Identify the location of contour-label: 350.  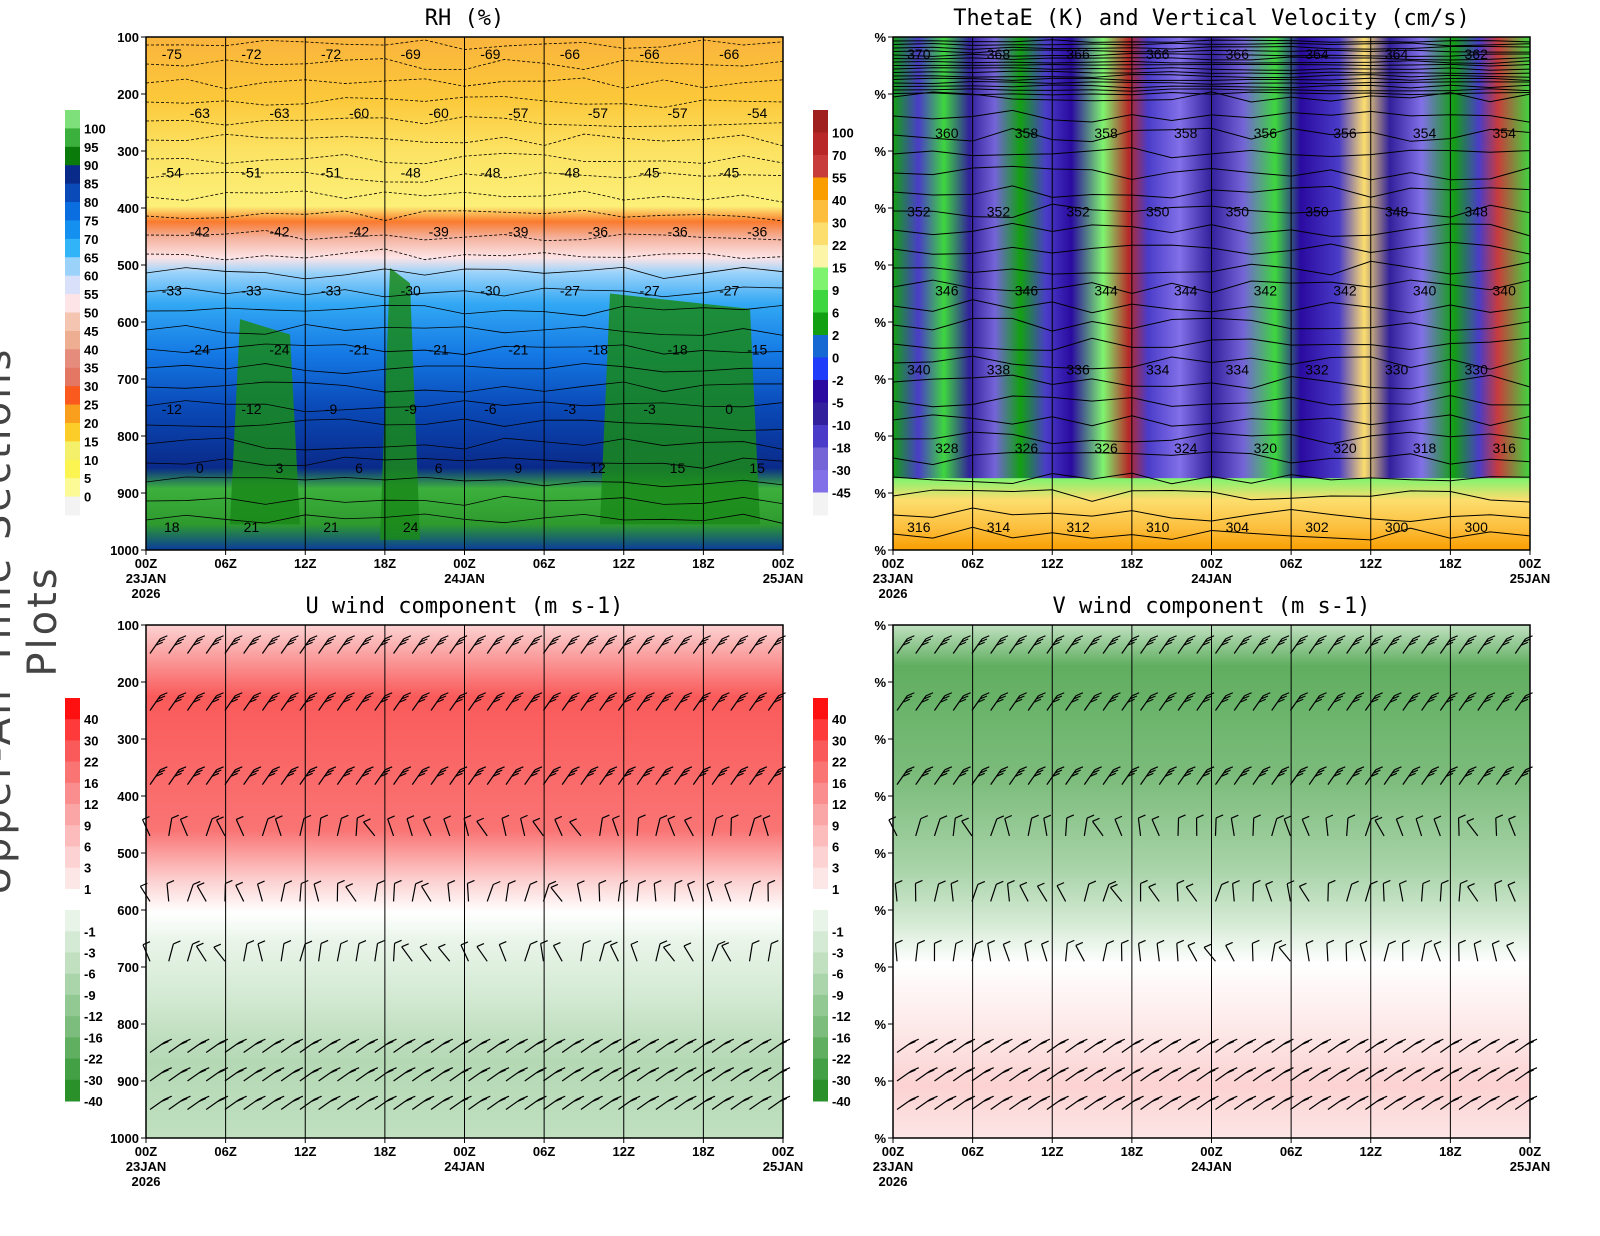
(1158, 212).